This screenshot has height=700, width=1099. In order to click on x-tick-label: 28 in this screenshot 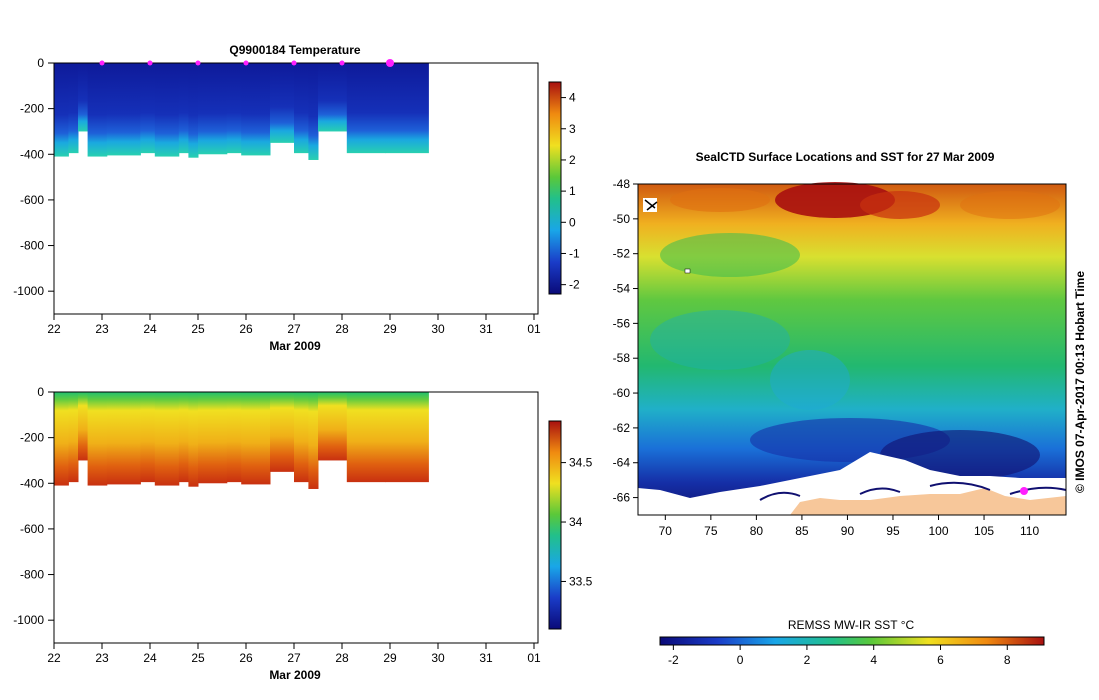, I will do `click(342, 658)`.